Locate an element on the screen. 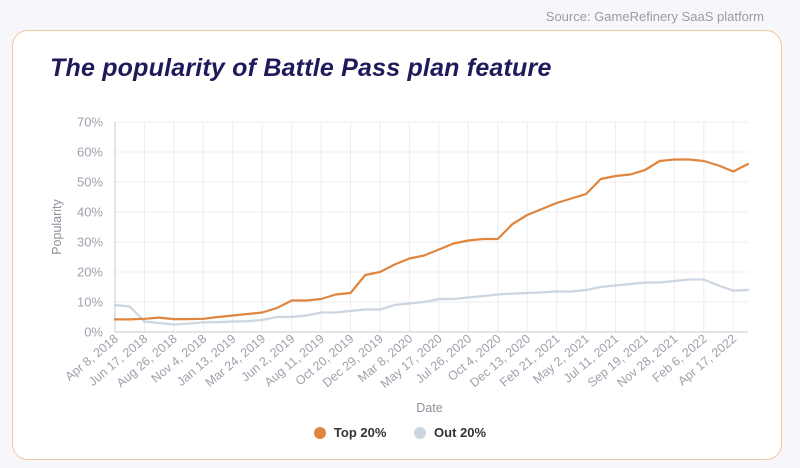  y-axis-title: Popularity is located at coordinates (57, 226).